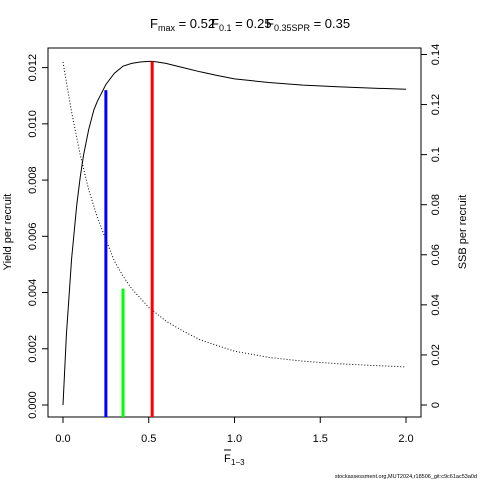 This screenshot has width=480, height=480. I want to click on x-axis-tick-label: 0.0, so click(62, 439).